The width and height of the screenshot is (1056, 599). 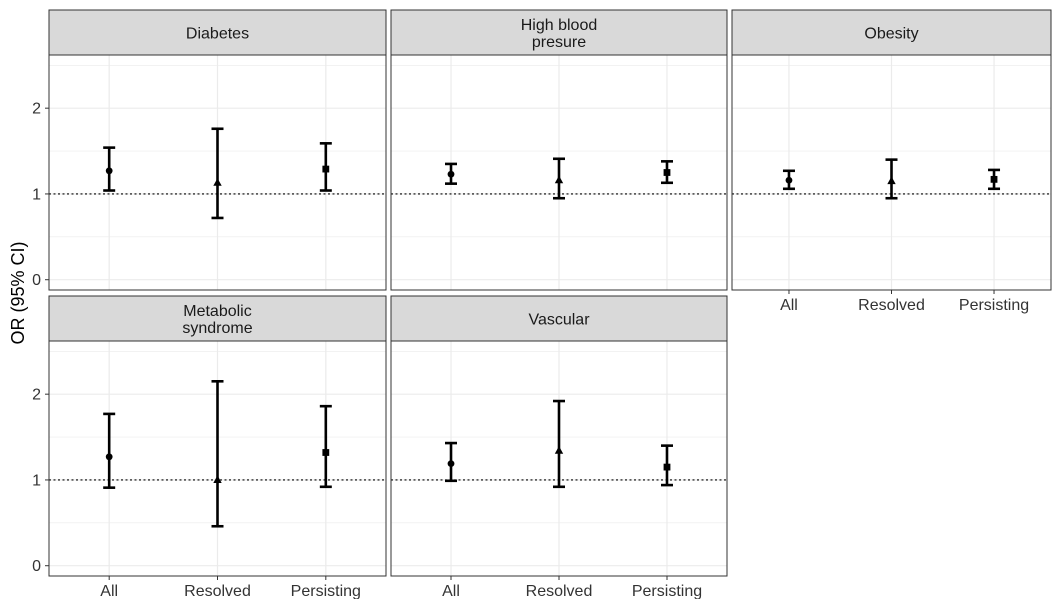 What do you see at coordinates (217, 328) in the screenshot?
I see `facet-strip-title: syndrome` at bounding box center [217, 328].